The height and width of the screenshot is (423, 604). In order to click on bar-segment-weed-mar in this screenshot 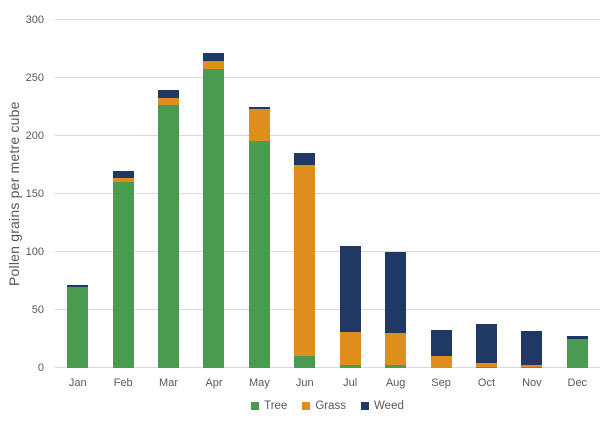, I will do `click(169, 93)`.